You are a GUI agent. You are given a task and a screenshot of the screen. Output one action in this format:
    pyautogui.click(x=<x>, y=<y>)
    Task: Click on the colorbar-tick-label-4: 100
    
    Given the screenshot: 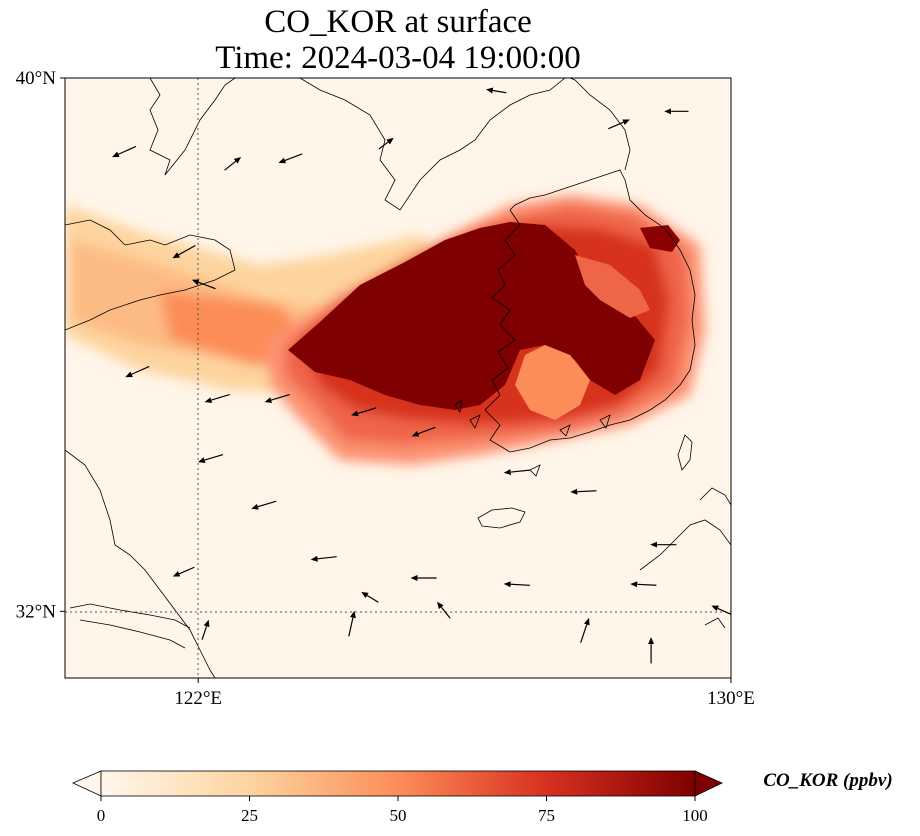 What is the action you would take?
    pyautogui.click(x=695, y=815)
    